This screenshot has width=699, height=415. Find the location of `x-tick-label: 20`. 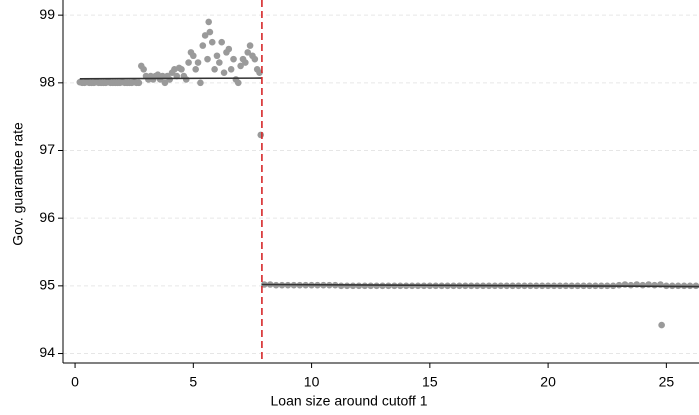

x-tick-label: 20 is located at coordinates (548, 382).